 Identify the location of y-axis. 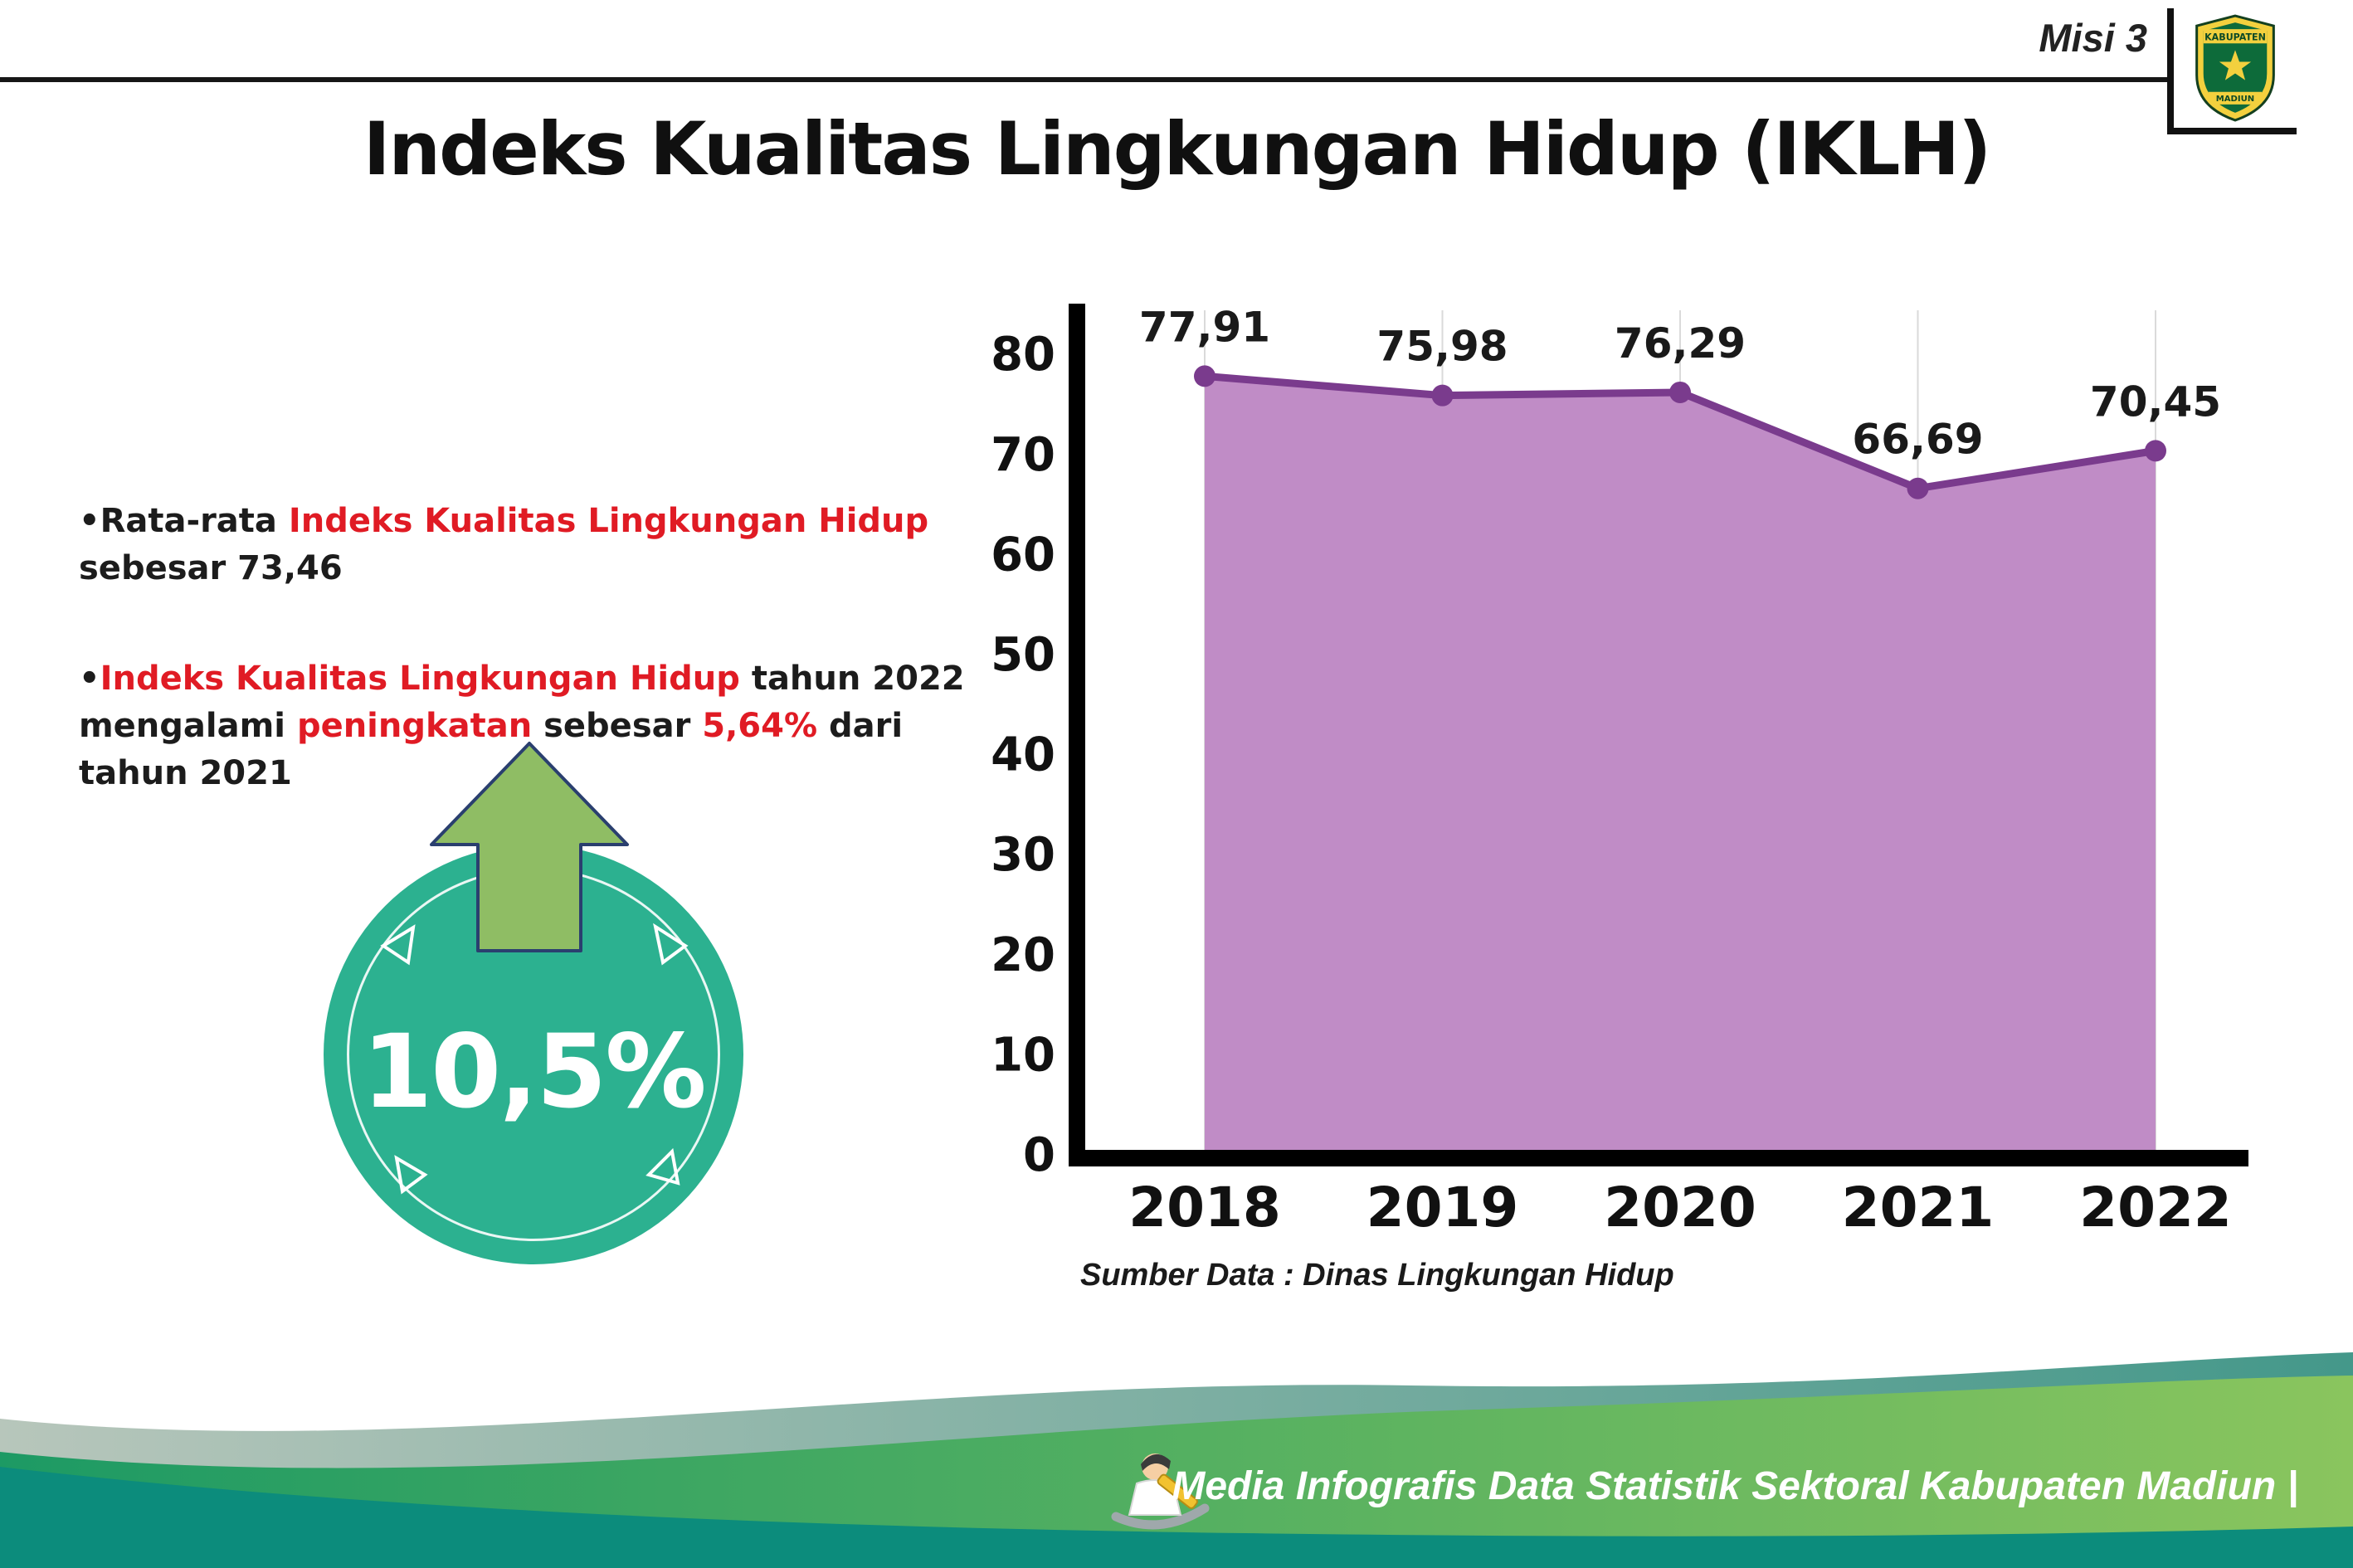
(1077, 735).